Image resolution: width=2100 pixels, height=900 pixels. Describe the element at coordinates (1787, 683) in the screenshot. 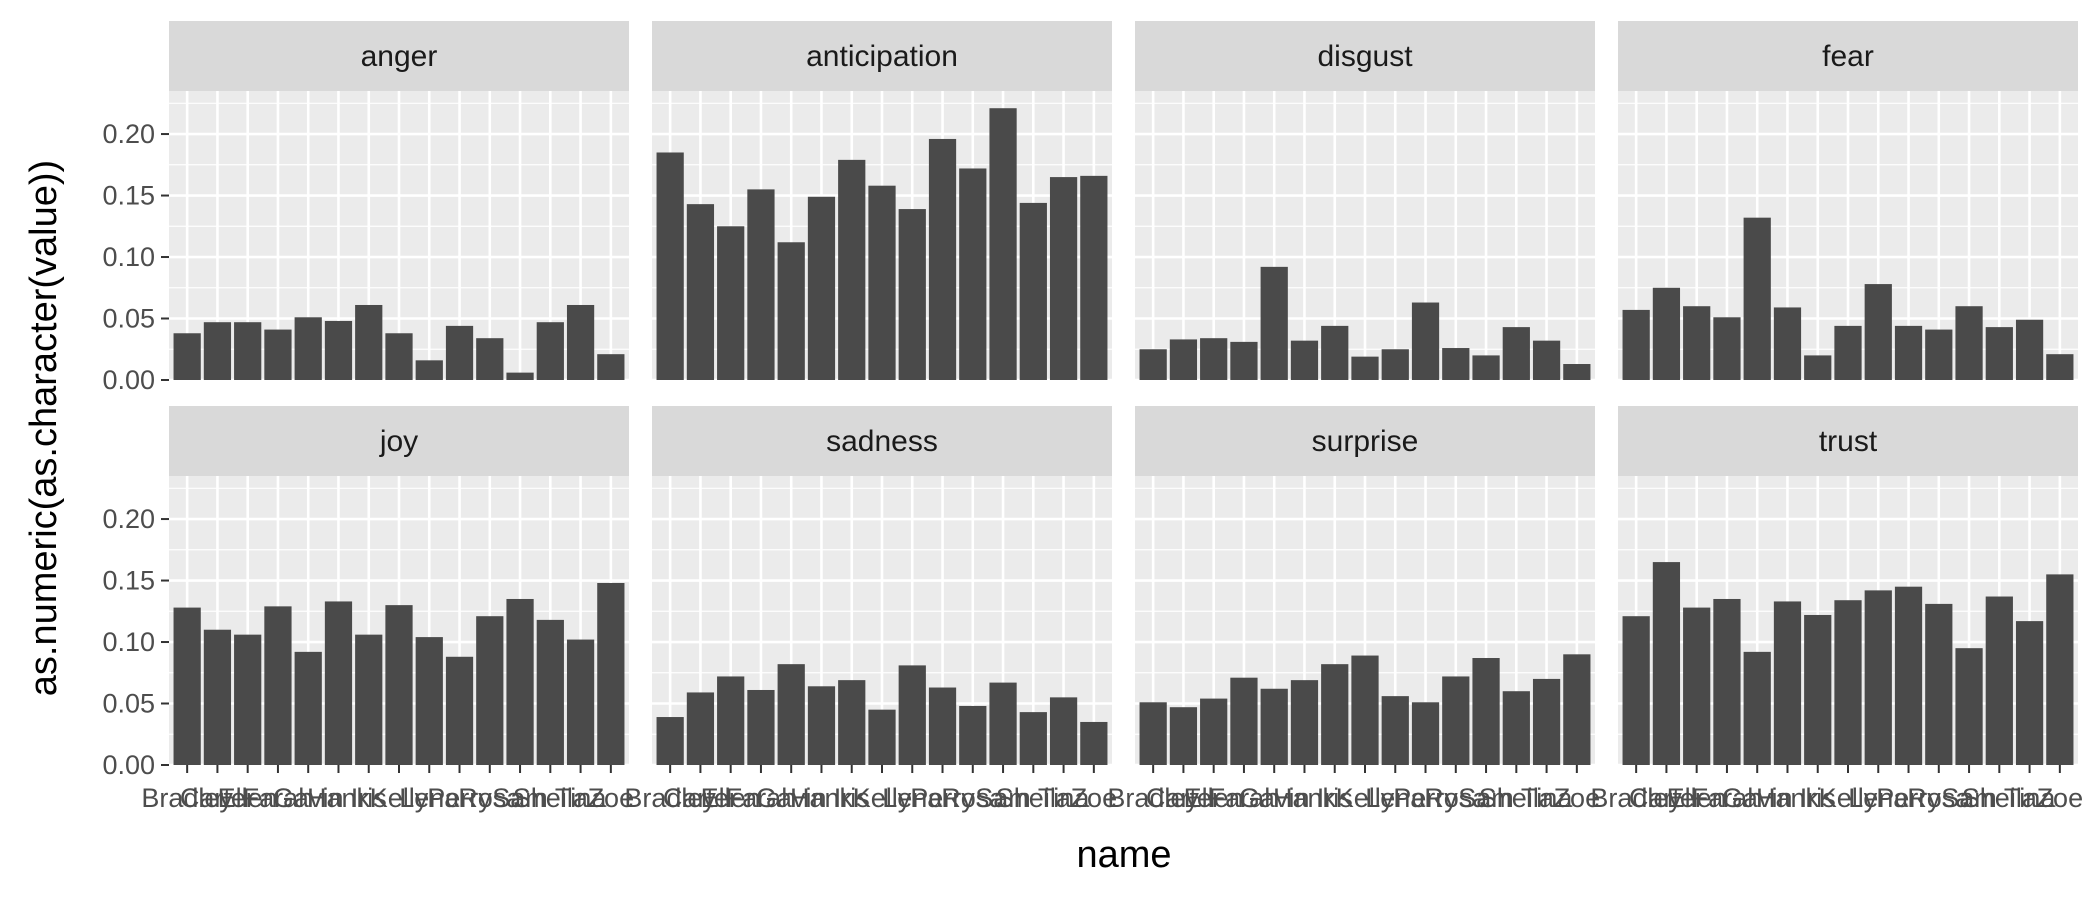

I see `bar-trust-Hank` at that location.